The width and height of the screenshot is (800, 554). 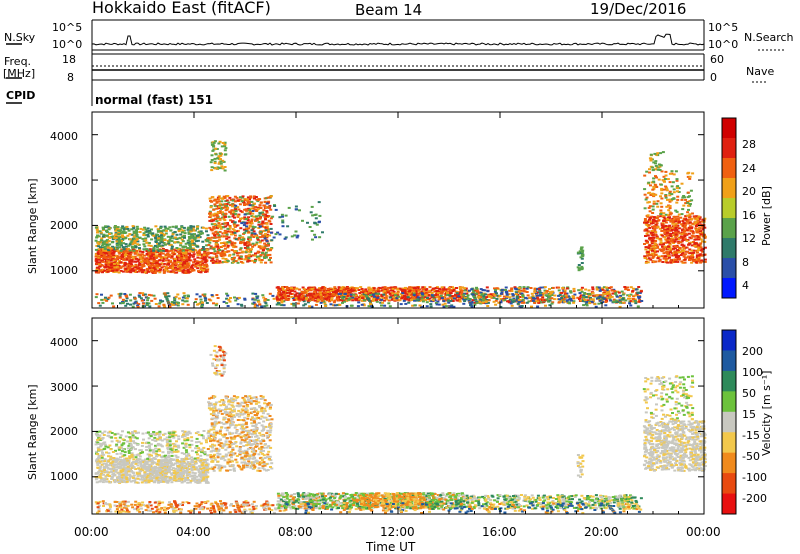 I want to click on power-ylabel: Slant Range [km], so click(x=32, y=226).